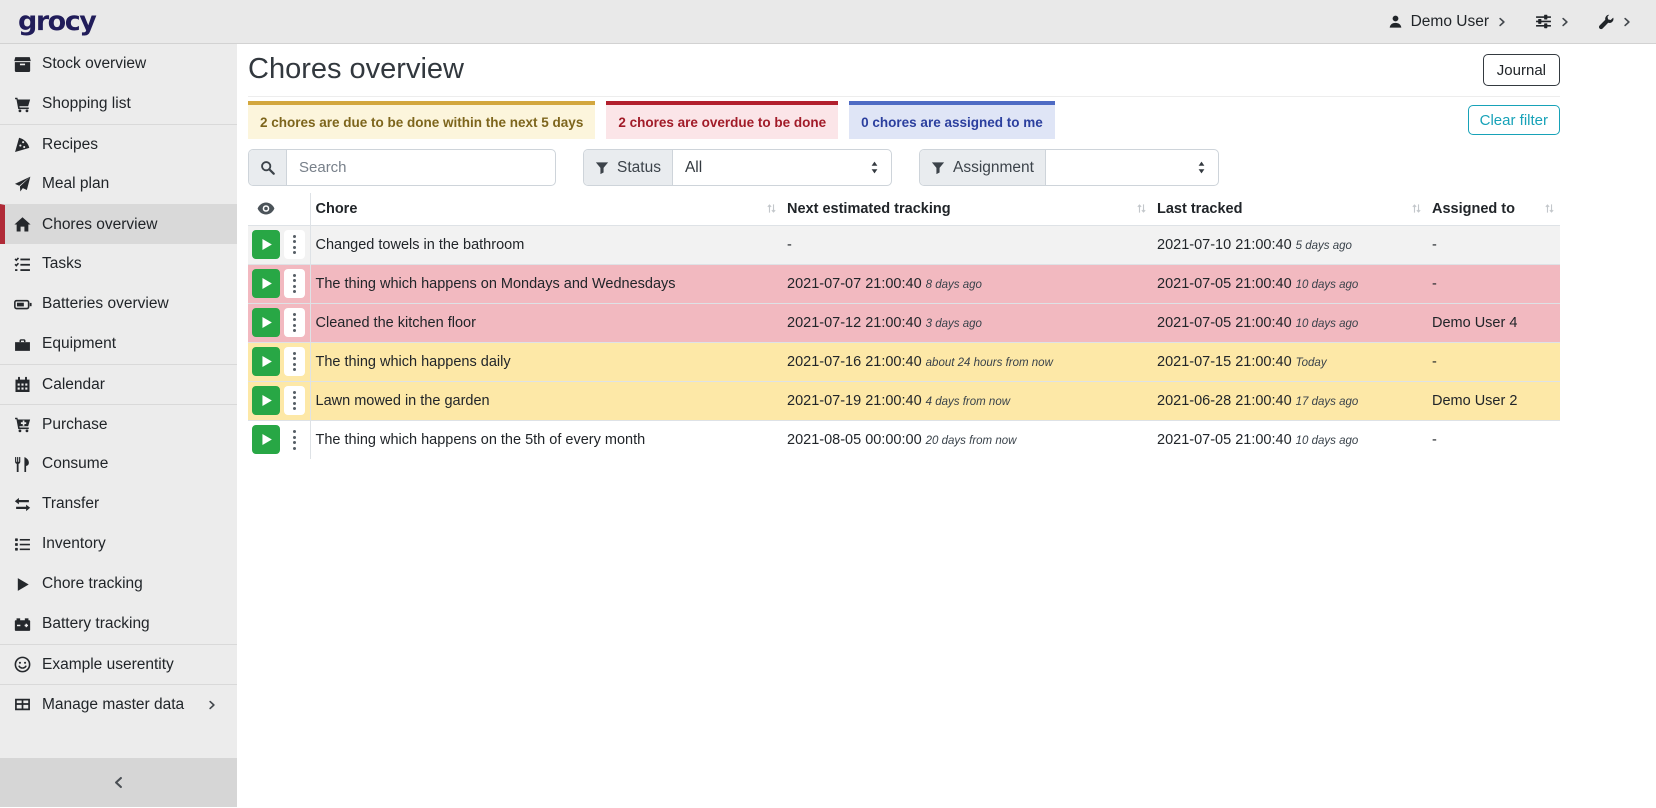 The width and height of the screenshot is (1656, 808). Describe the element at coordinates (1493, 400) in the screenshot. I see `assigned-to-cell: Demo User 2` at that location.